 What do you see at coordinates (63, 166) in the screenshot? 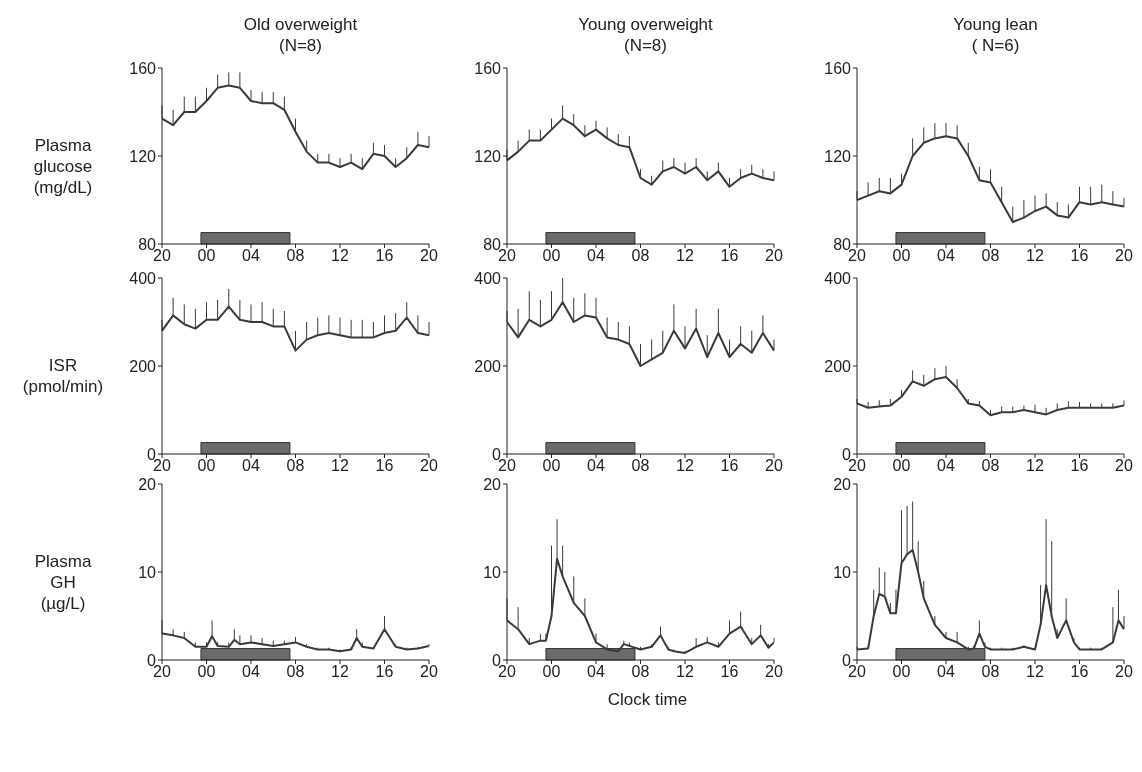
I see `y-axis-title: Plasma glucose (mg/dL)` at bounding box center [63, 166].